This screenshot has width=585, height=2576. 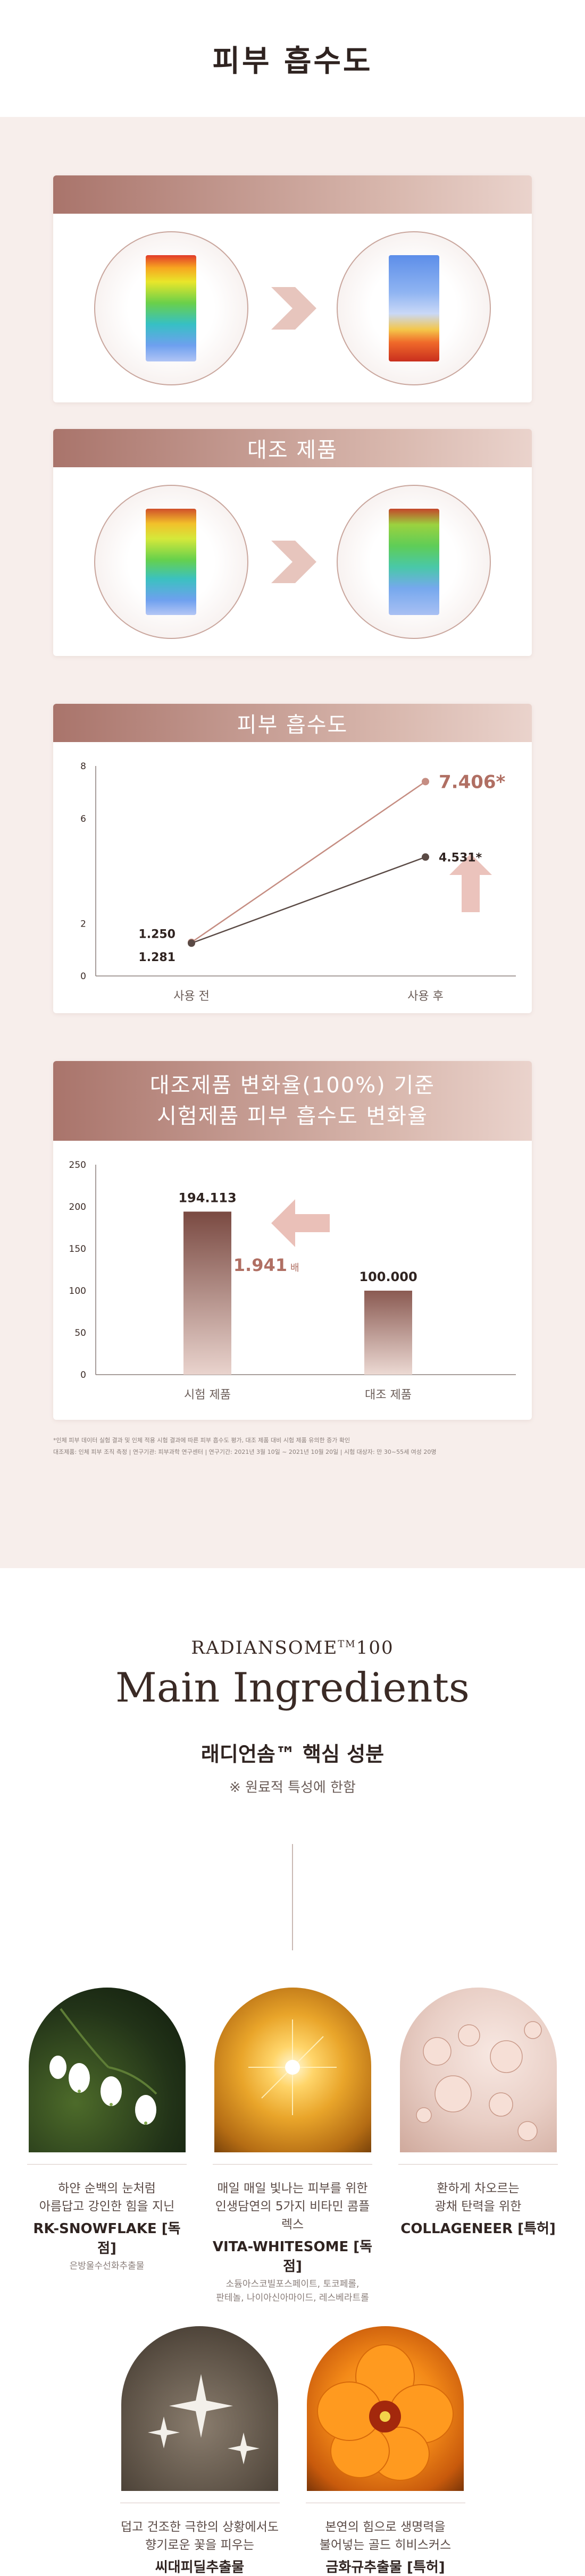 What do you see at coordinates (292, 1116) in the screenshot?
I see `bar-chart-title-line2: 시험제품 피부 흡수도 변화율` at bounding box center [292, 1116].